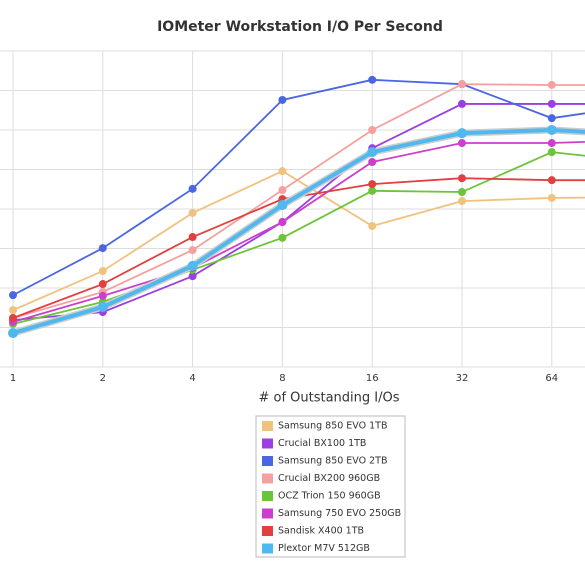 The image size is (585, 585). Describe the element at coordinates (339, 513) in the screenshot. I see `legend-label: Samsung 750 EVO 250GB` at that location.